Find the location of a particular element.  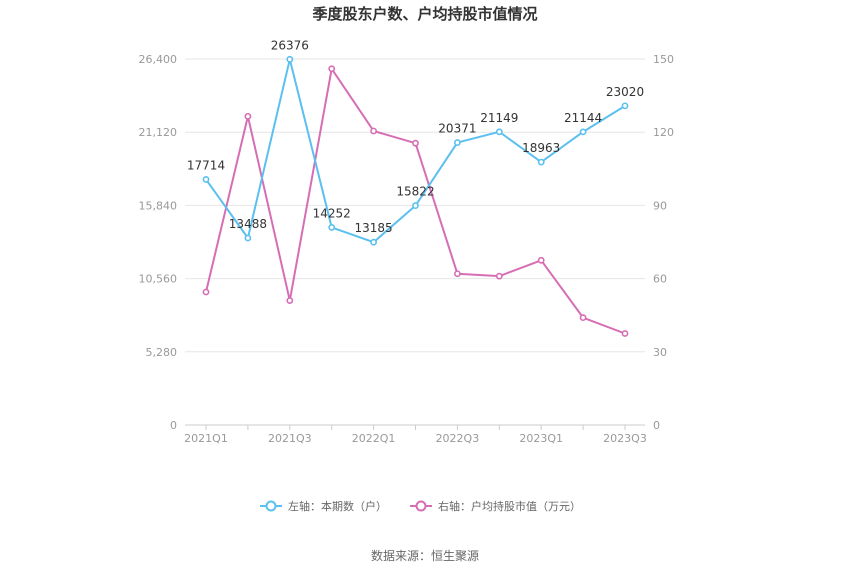

left-axis: 0 5,280 10,560 15,840 21,120 26,400 is located at coordinates (158, 242).